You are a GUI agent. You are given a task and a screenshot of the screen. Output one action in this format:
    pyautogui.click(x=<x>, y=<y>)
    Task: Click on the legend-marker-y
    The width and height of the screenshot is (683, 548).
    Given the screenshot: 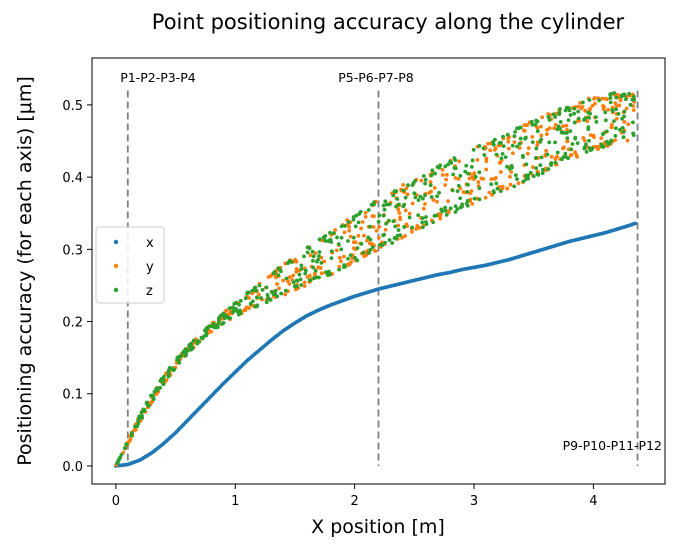 What is the action you would take?
    pyautogui.click(x=116, y=266)
    